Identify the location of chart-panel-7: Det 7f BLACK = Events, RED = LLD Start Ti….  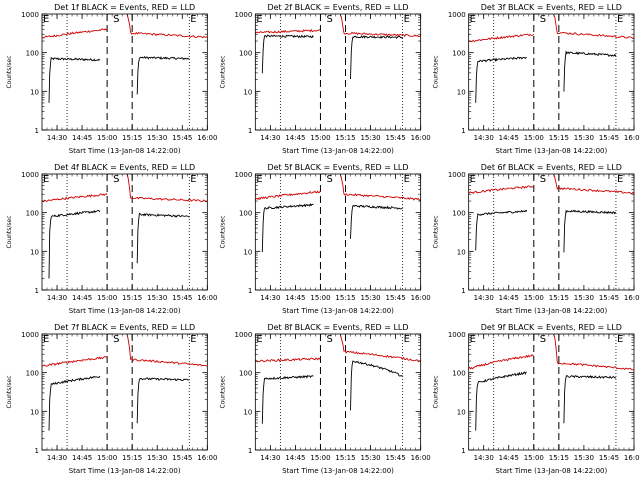
(111, 399).